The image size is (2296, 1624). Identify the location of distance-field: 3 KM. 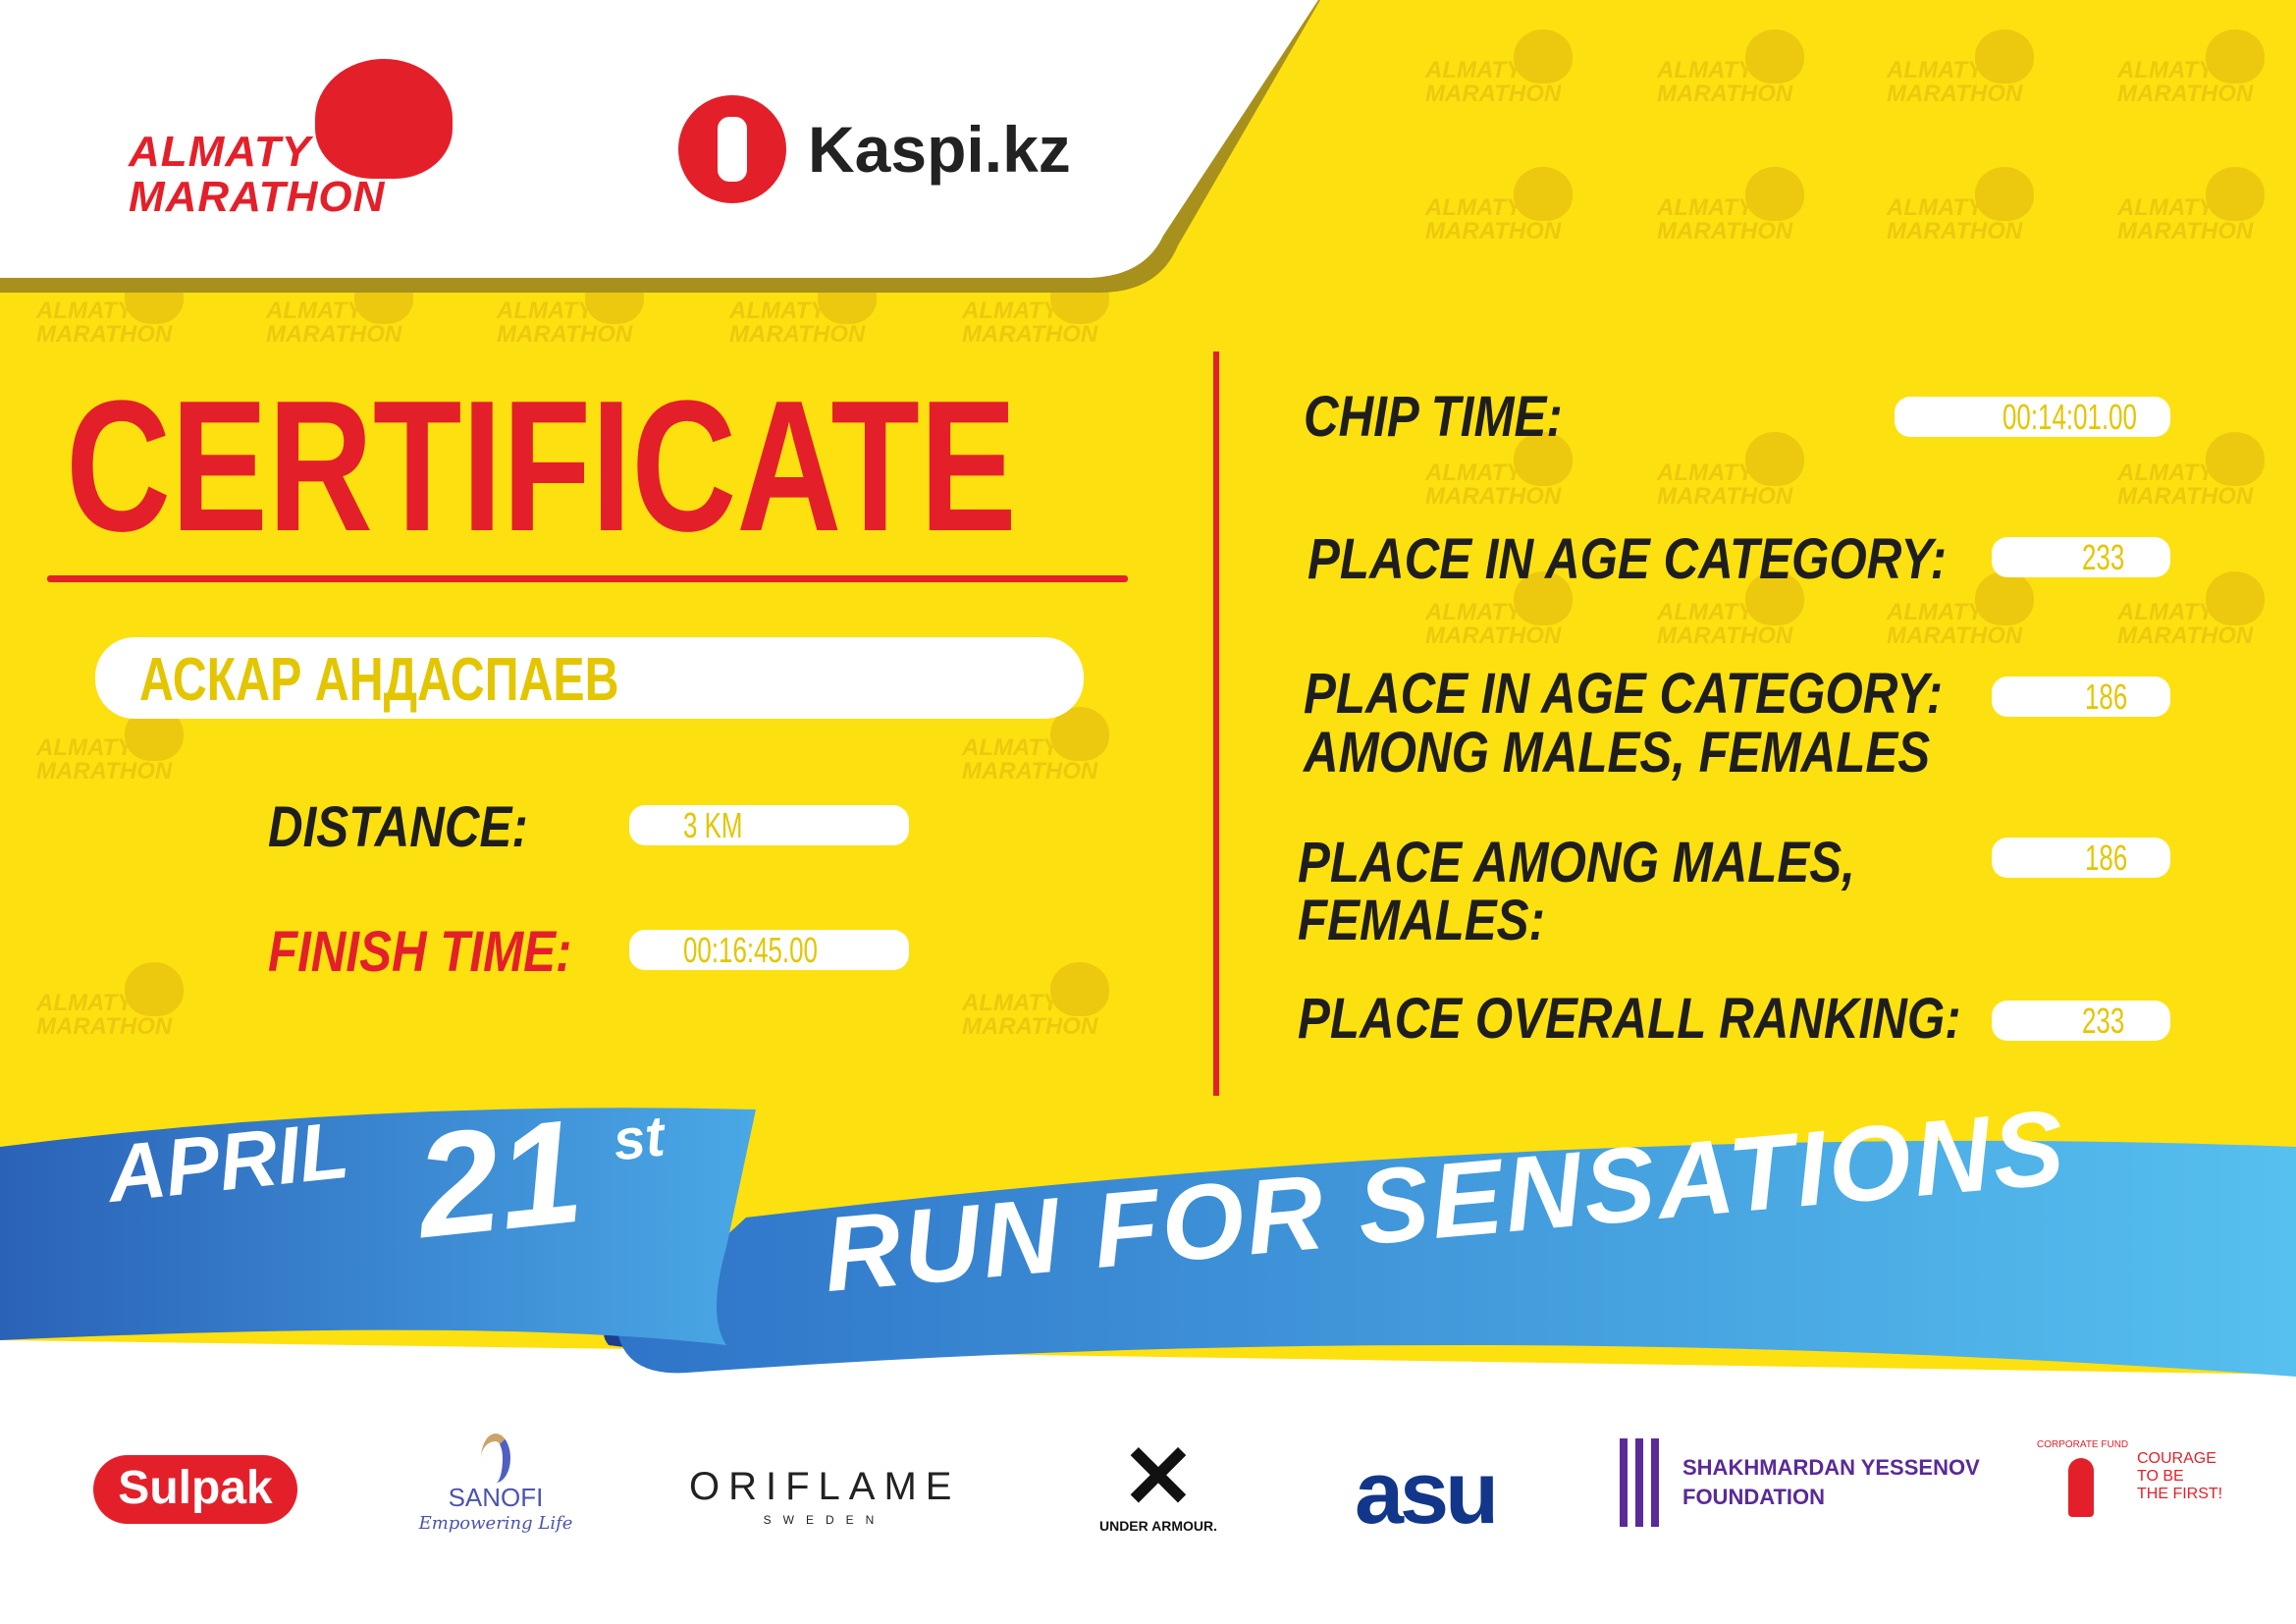
(769, 825).